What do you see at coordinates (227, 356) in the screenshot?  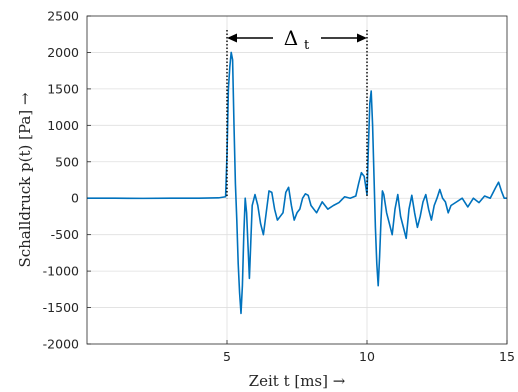 I see `x-tick-label: 5` at bounding box center [227, 356].